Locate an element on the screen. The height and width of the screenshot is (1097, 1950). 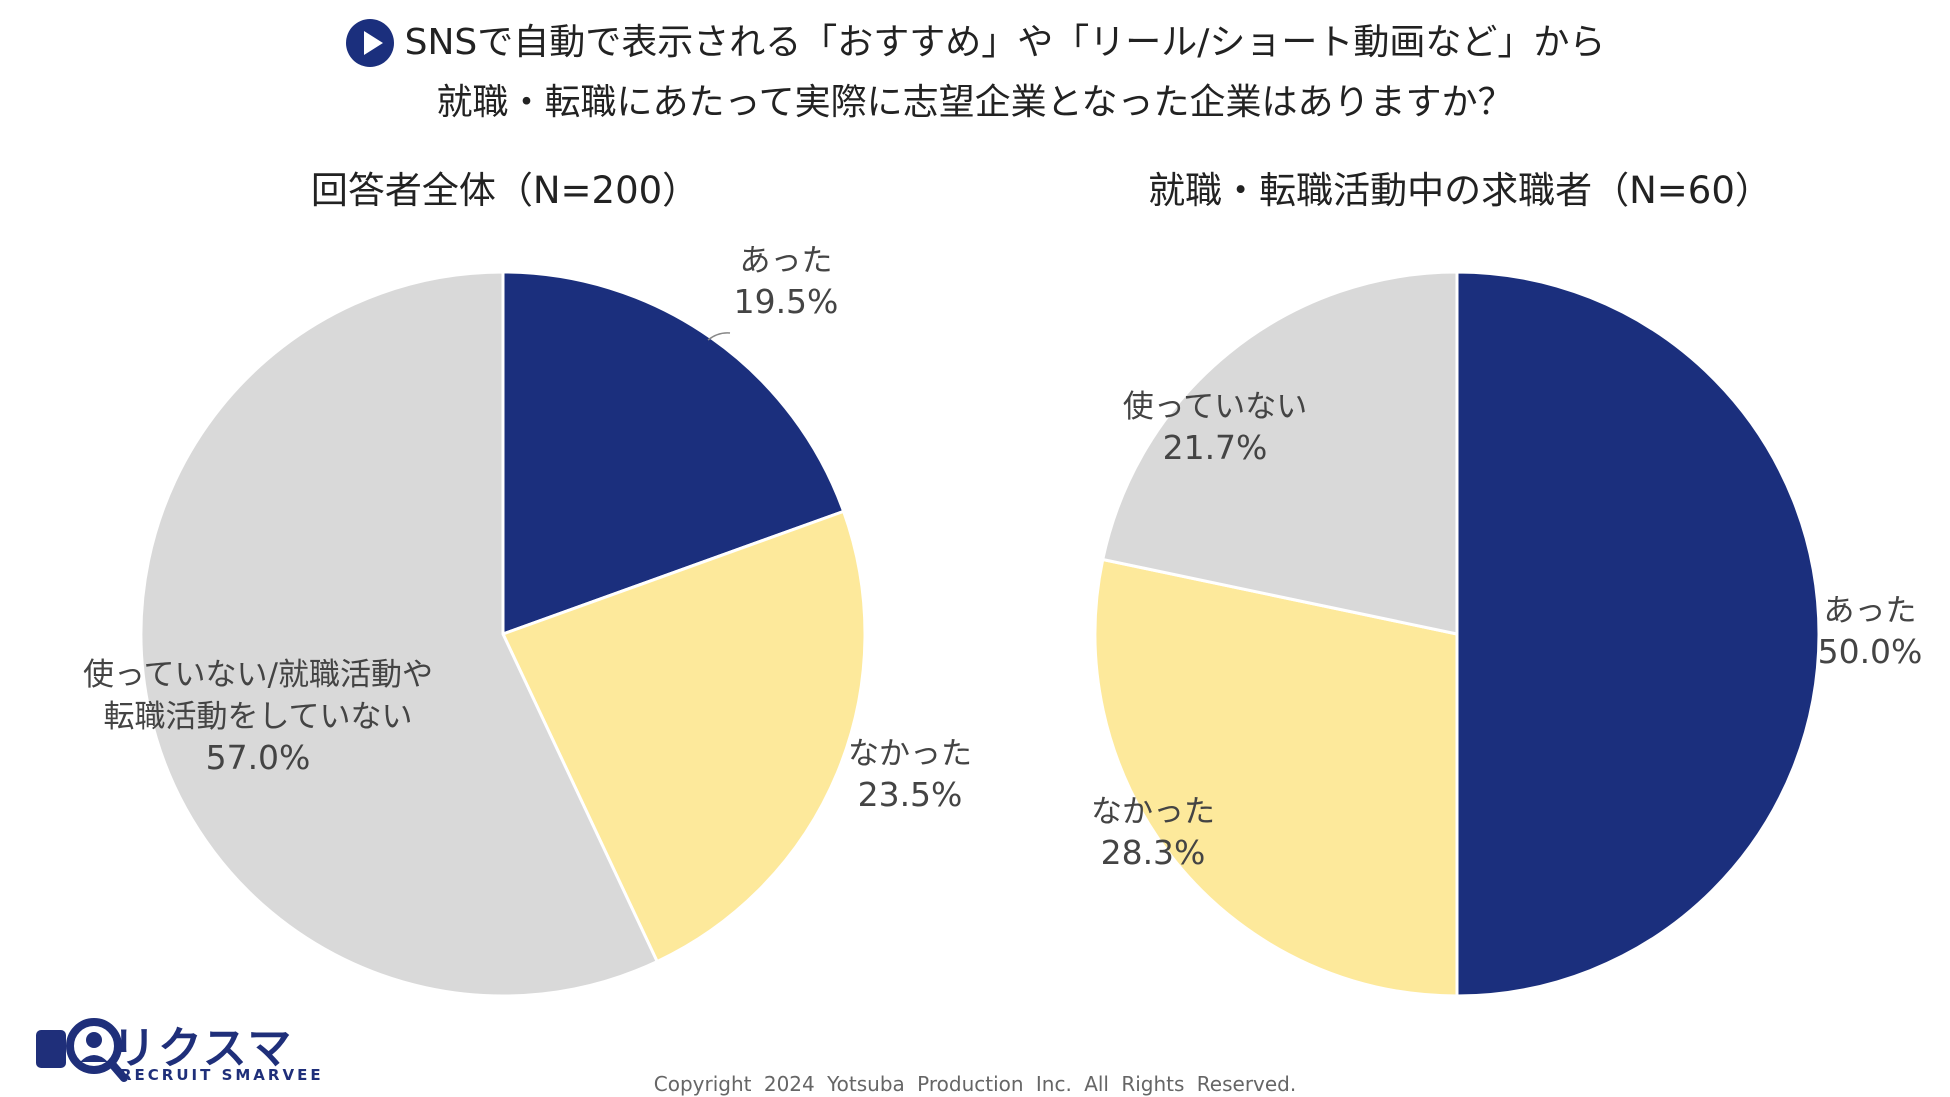
data-label-overall-nakatta: なかった 23.5% is located at coordinates (910, 775).